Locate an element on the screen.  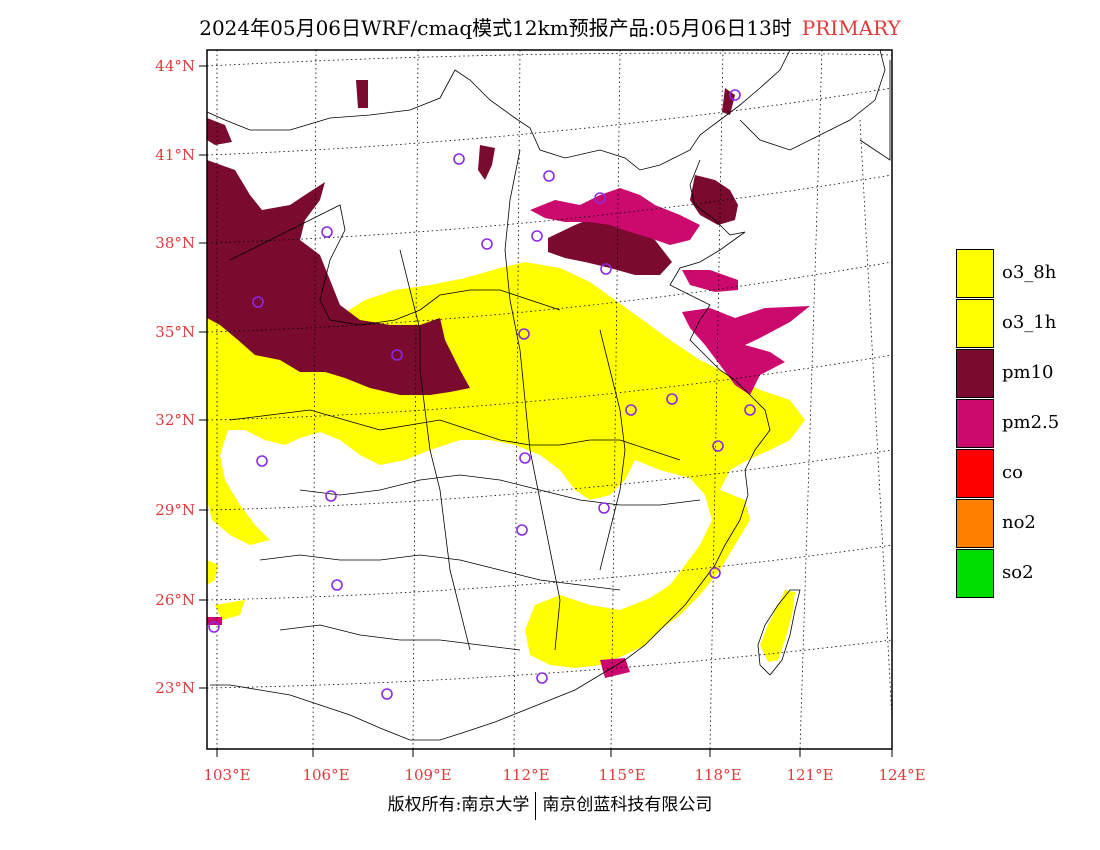
pm25-region-south is located at coordinates (615, 668).